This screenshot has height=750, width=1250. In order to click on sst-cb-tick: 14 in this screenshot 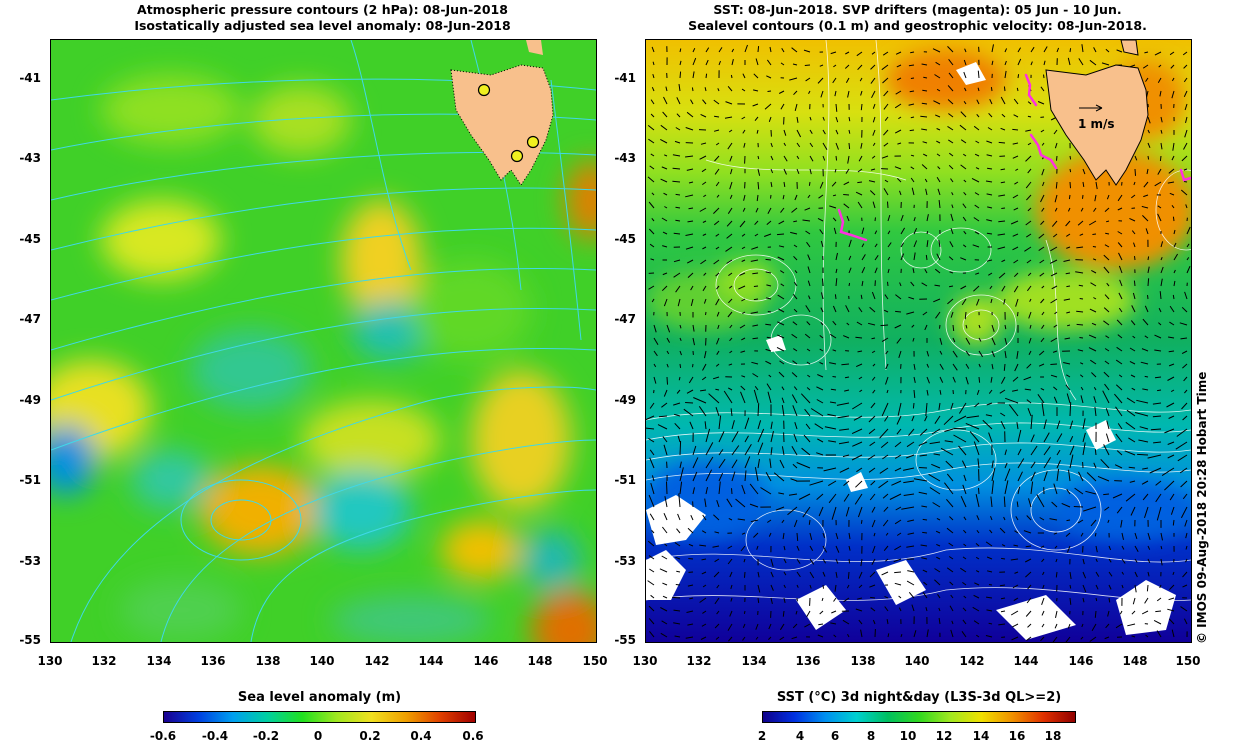, I will do `click(981, 736)`.